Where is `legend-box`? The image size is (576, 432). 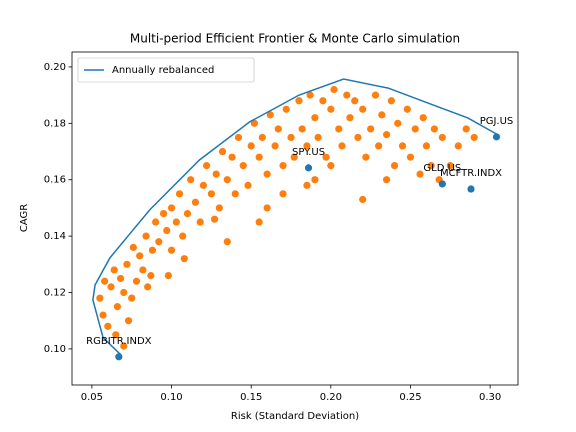 legend-box is located at coordinates (166, 70).